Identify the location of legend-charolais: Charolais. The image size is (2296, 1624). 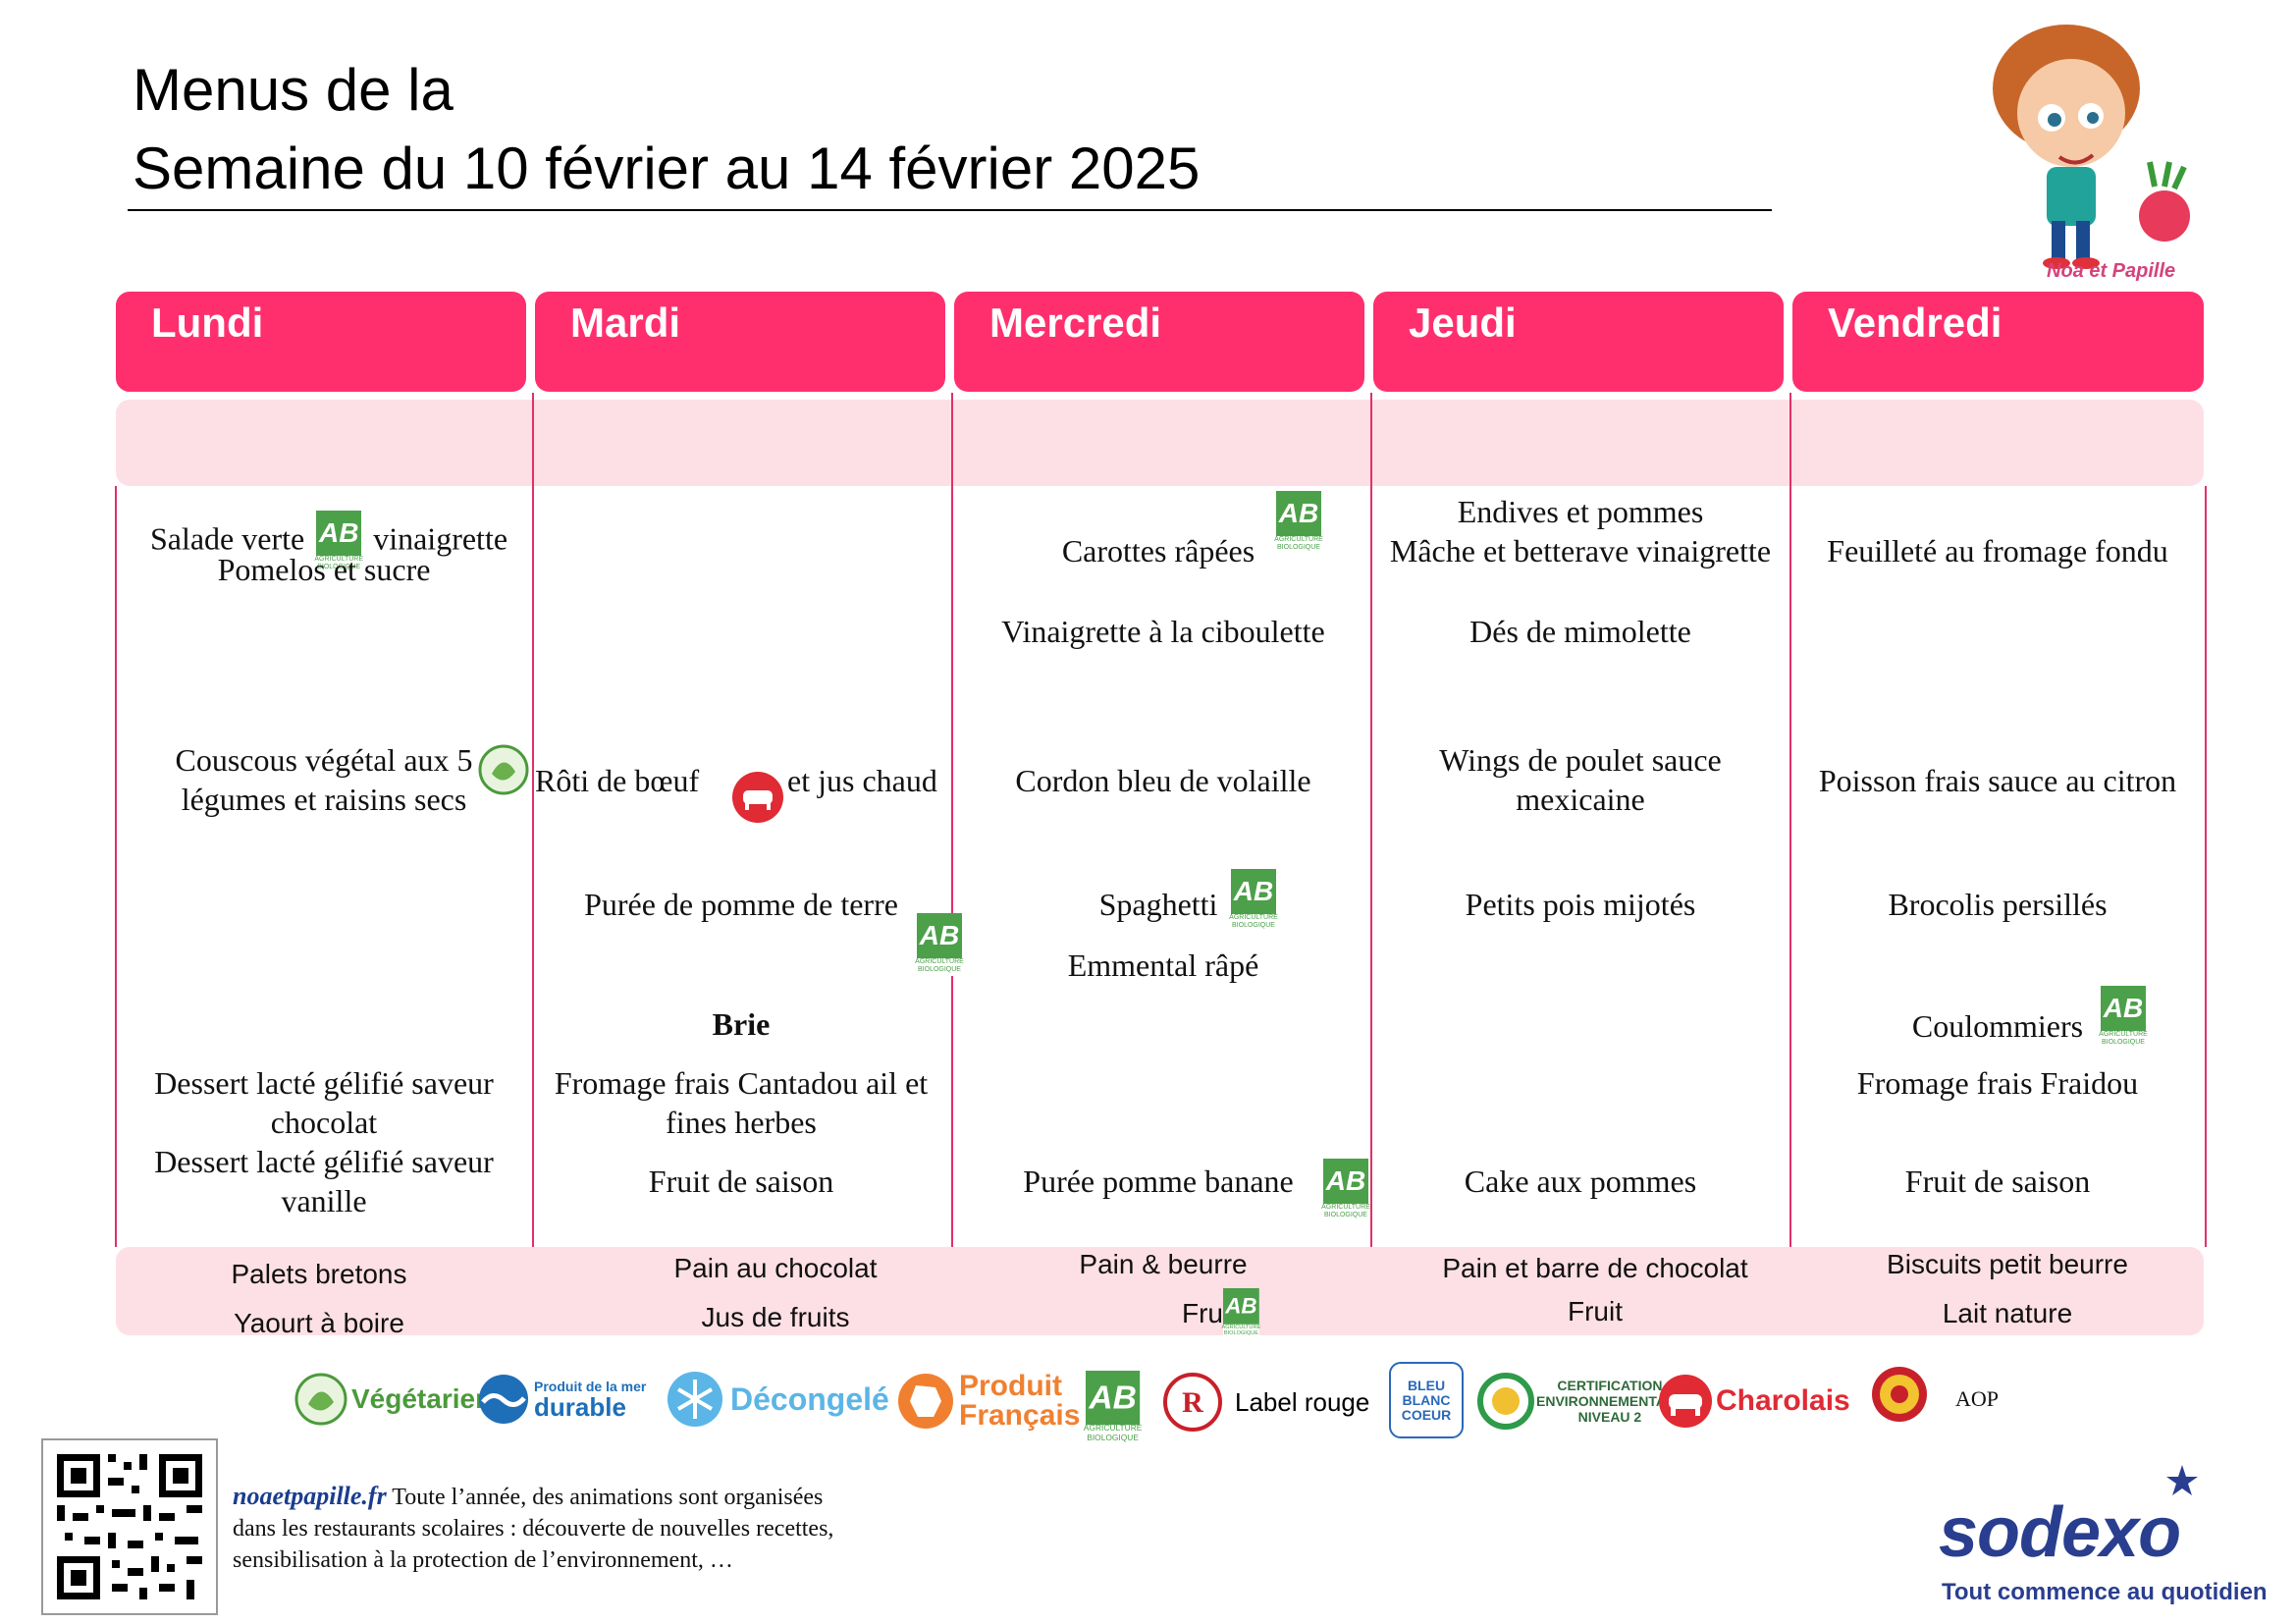
(1753, 1401).